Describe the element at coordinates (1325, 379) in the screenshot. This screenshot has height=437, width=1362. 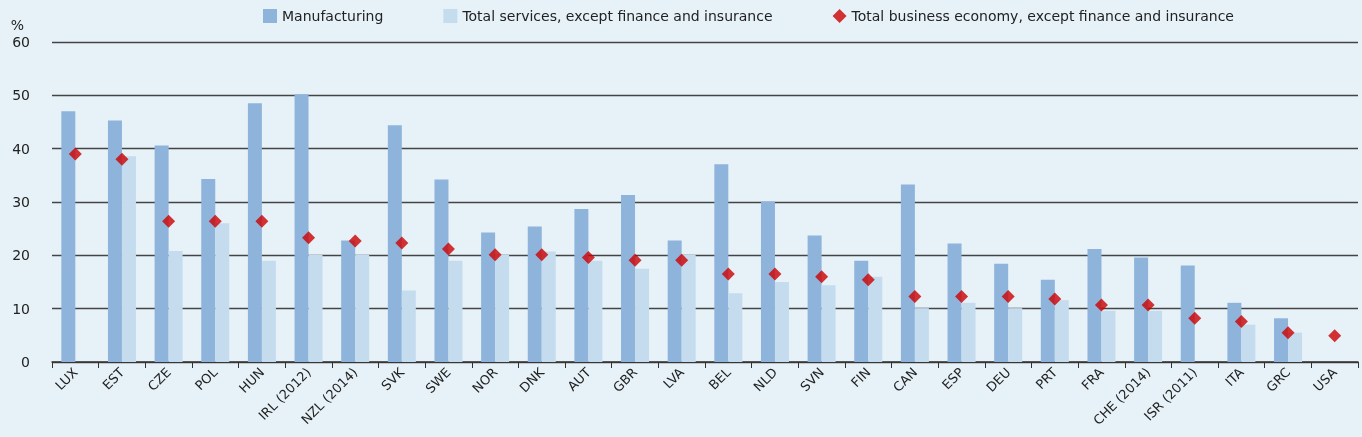
I see `x-tick-label: USA` at that location.